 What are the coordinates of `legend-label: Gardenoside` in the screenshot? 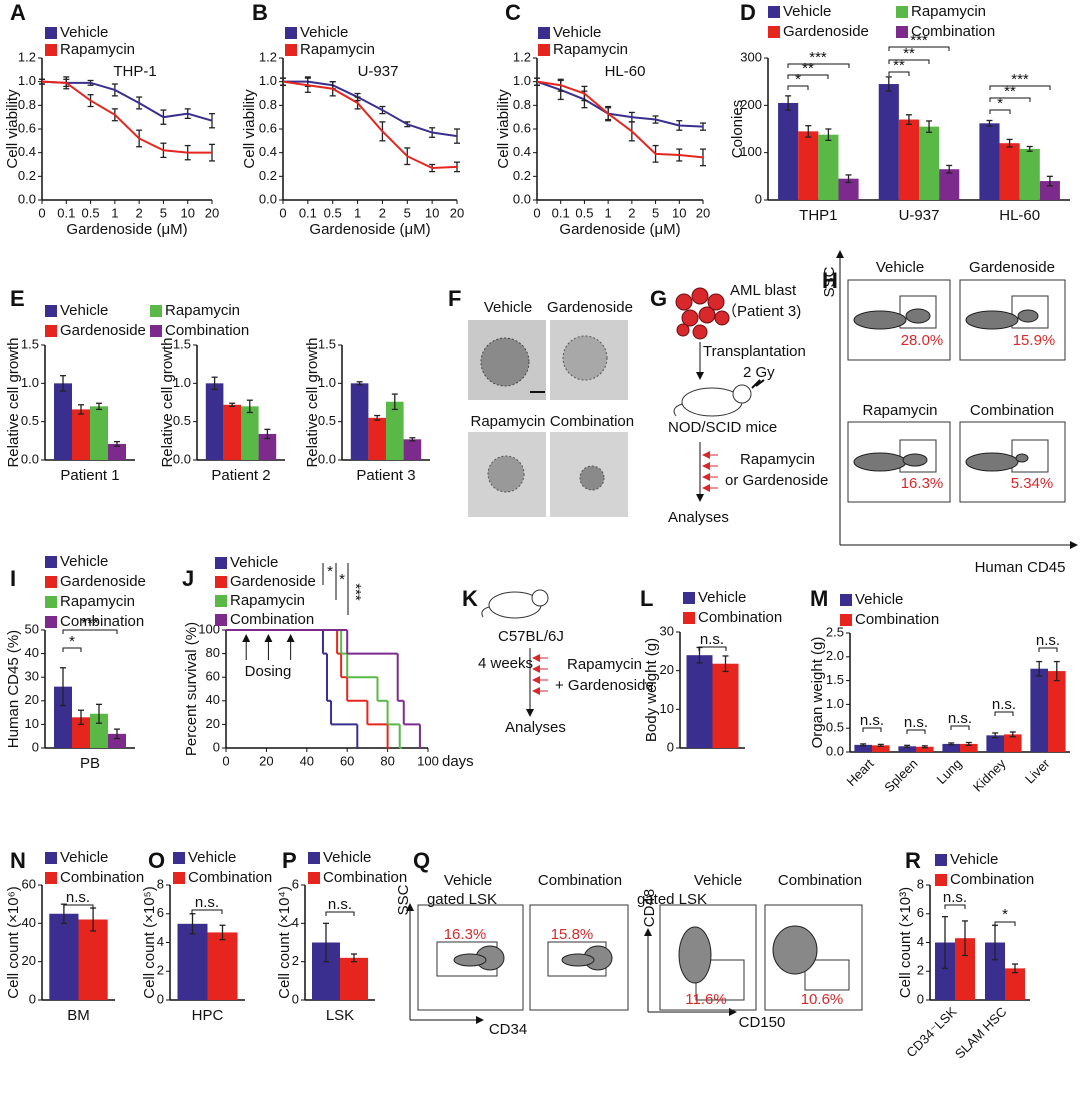 It's located at (103, 330).